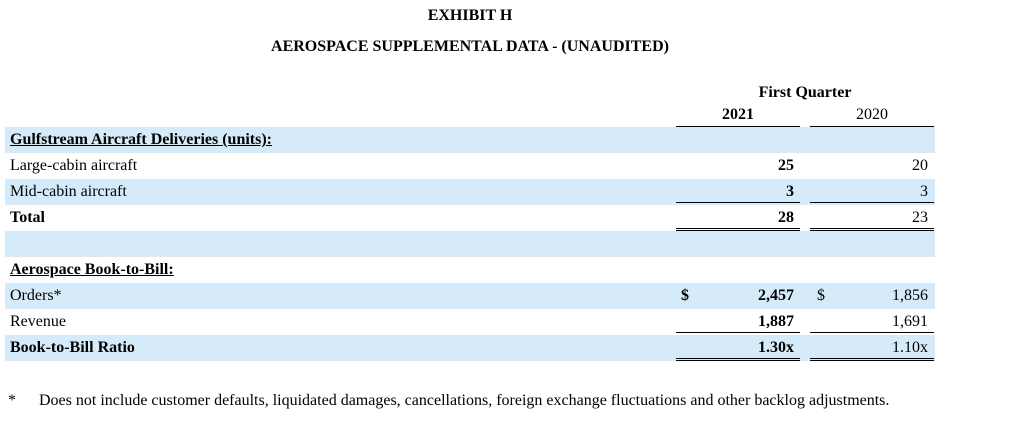 This screenshot has width=1024, height=448. I want to click on row-label: Orders*, so click(36, 295).